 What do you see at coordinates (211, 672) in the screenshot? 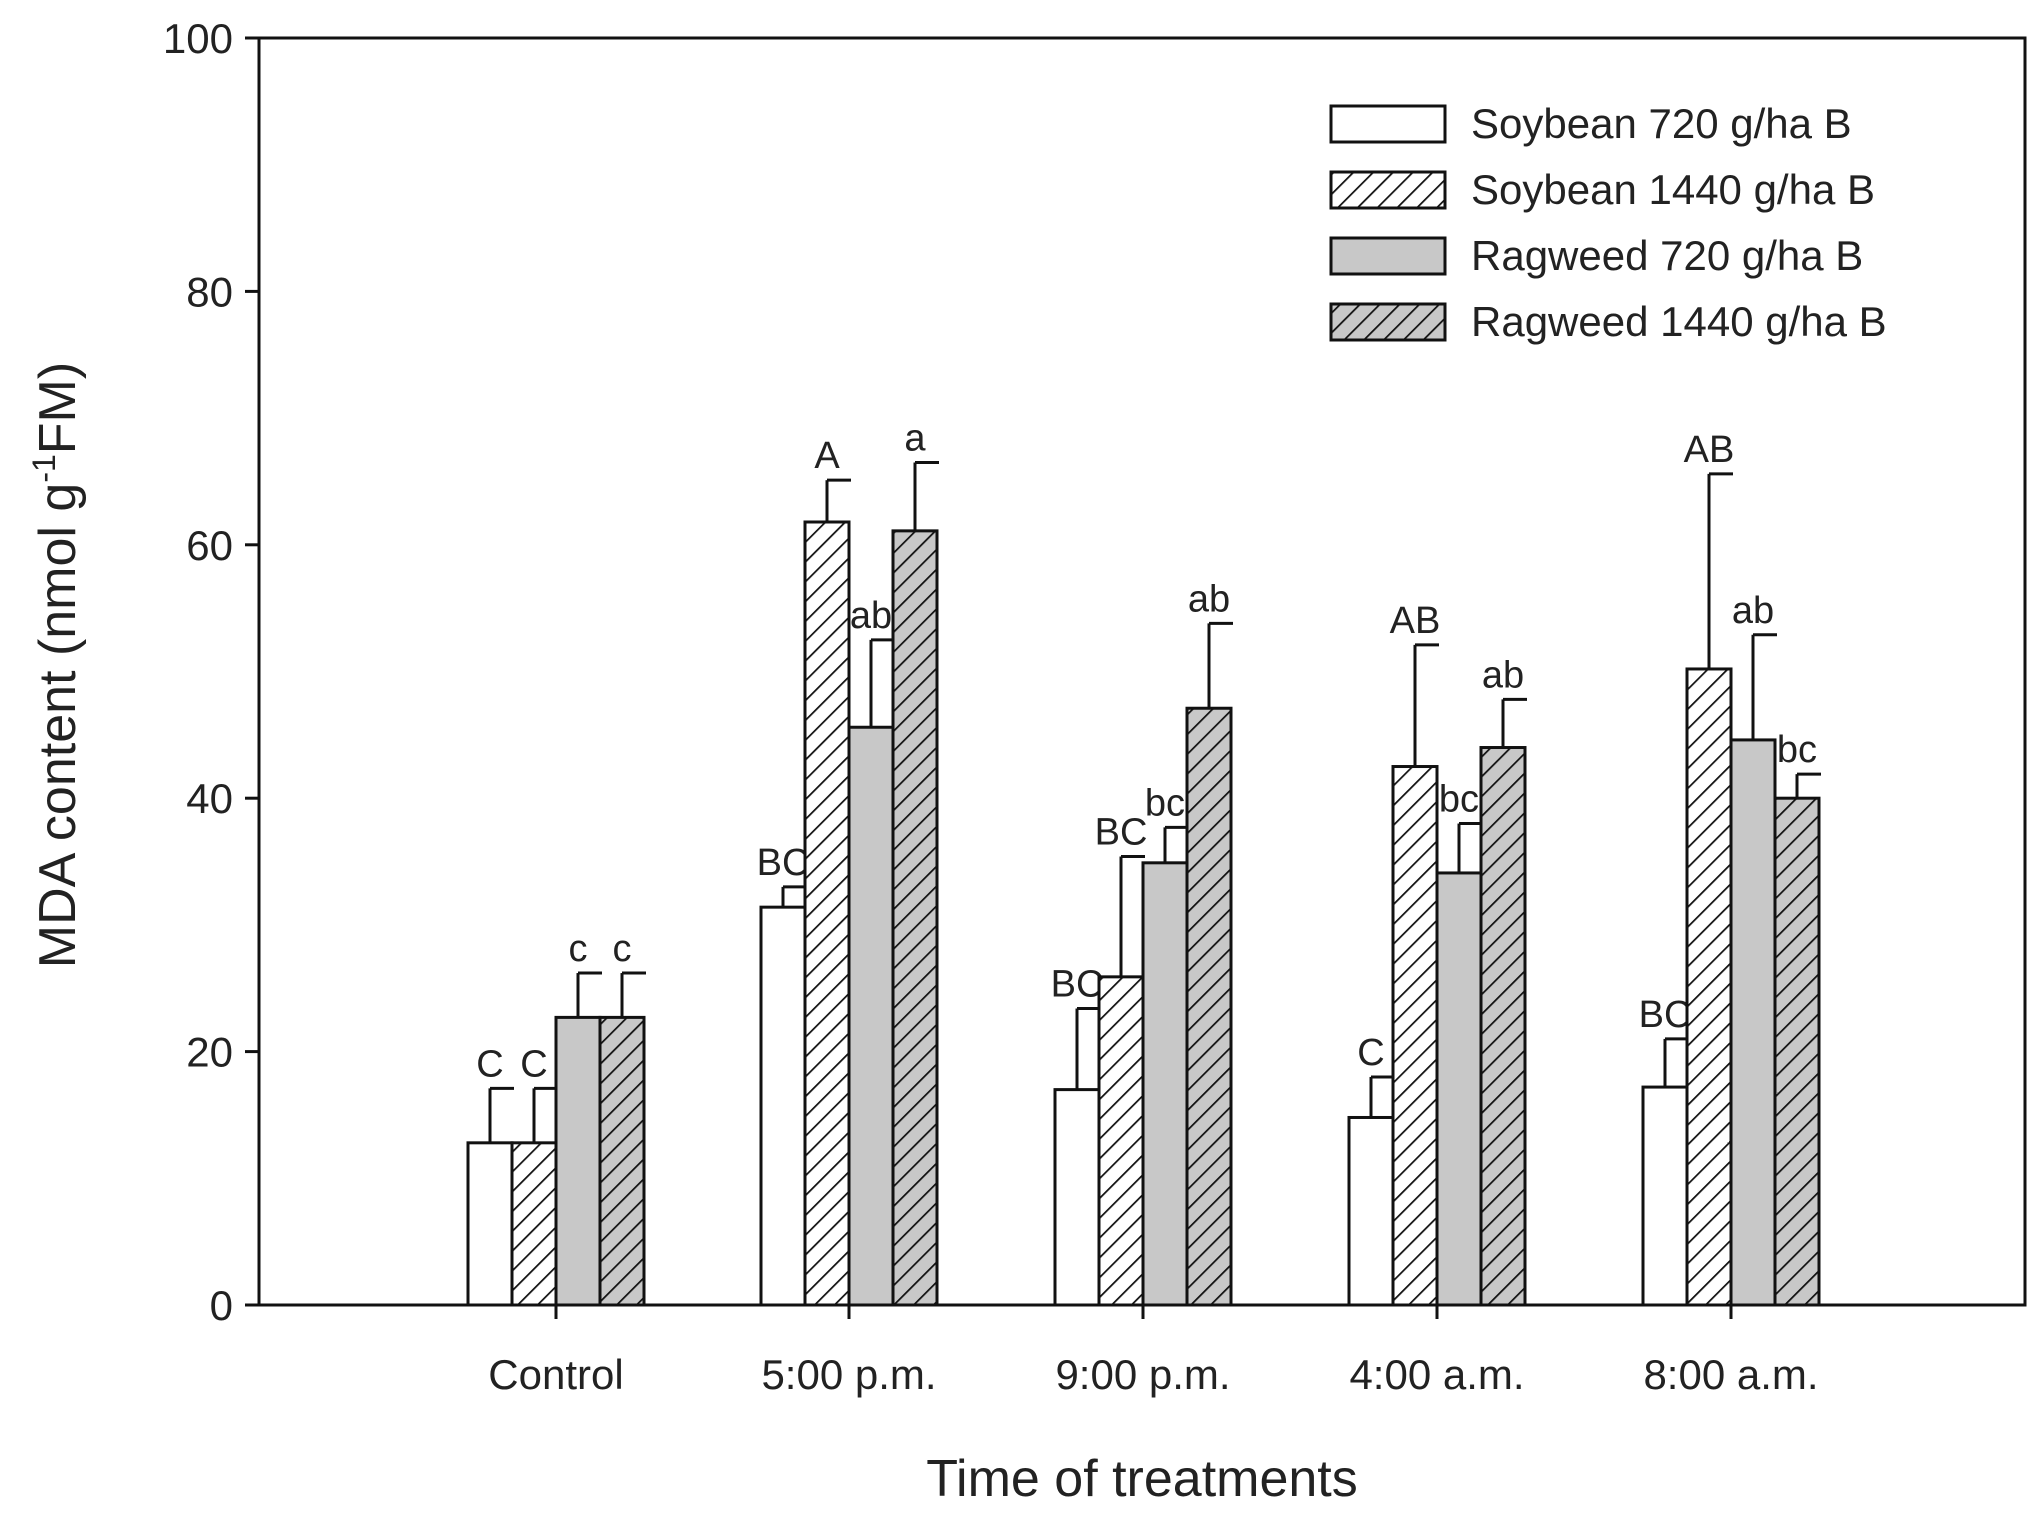
I see `y-axis: 0 20 40 60 80 100` at bounding box center [211, 672].